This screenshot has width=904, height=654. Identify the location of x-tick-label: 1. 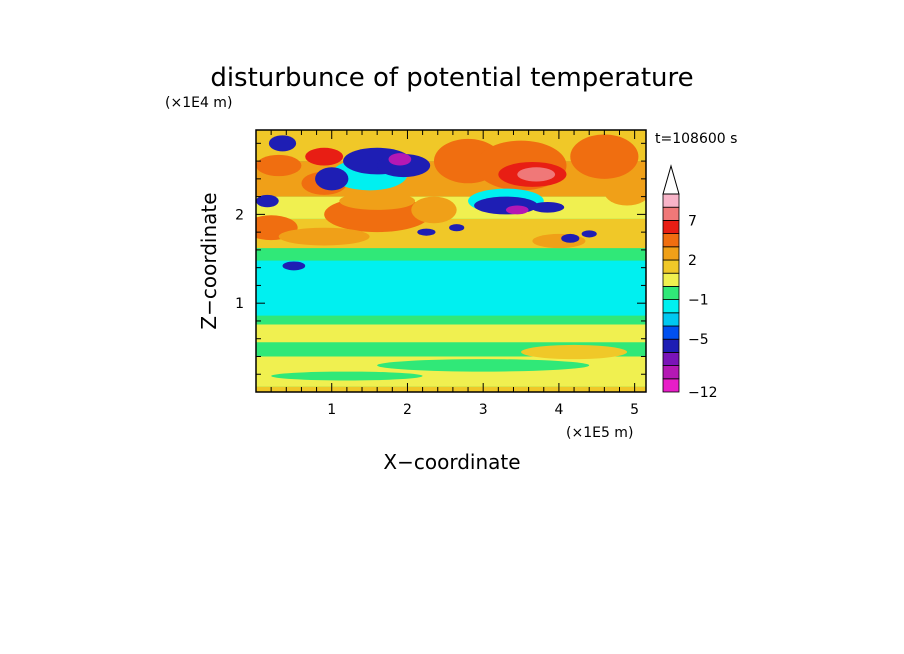
(331, 410).